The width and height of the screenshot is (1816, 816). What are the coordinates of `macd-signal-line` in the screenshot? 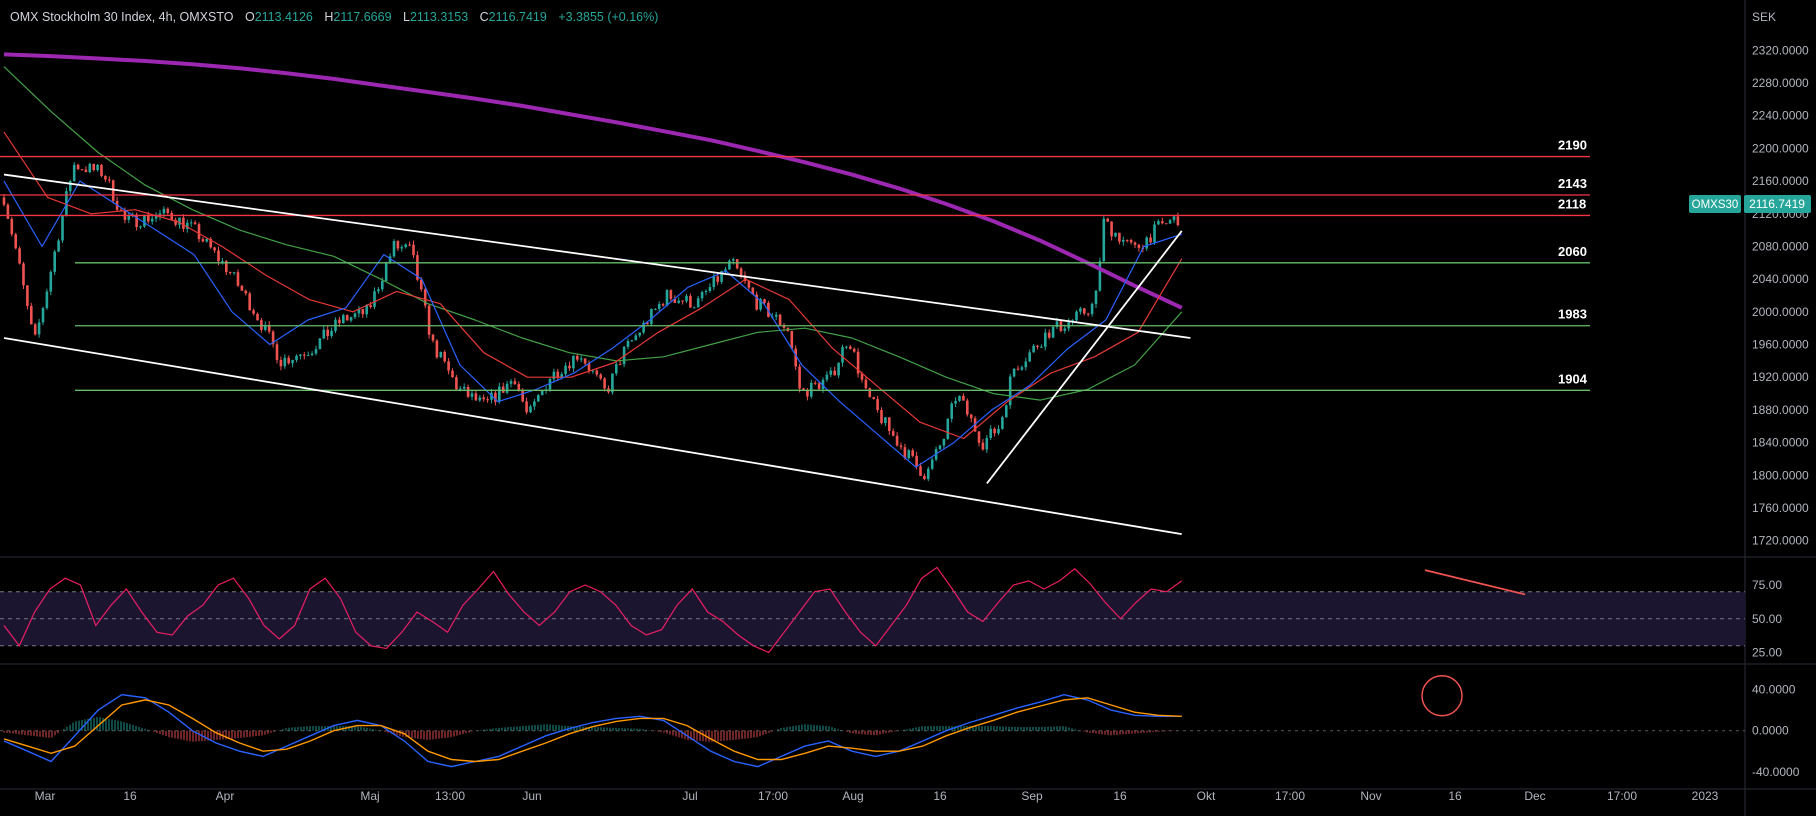 It's located at (592, 730).